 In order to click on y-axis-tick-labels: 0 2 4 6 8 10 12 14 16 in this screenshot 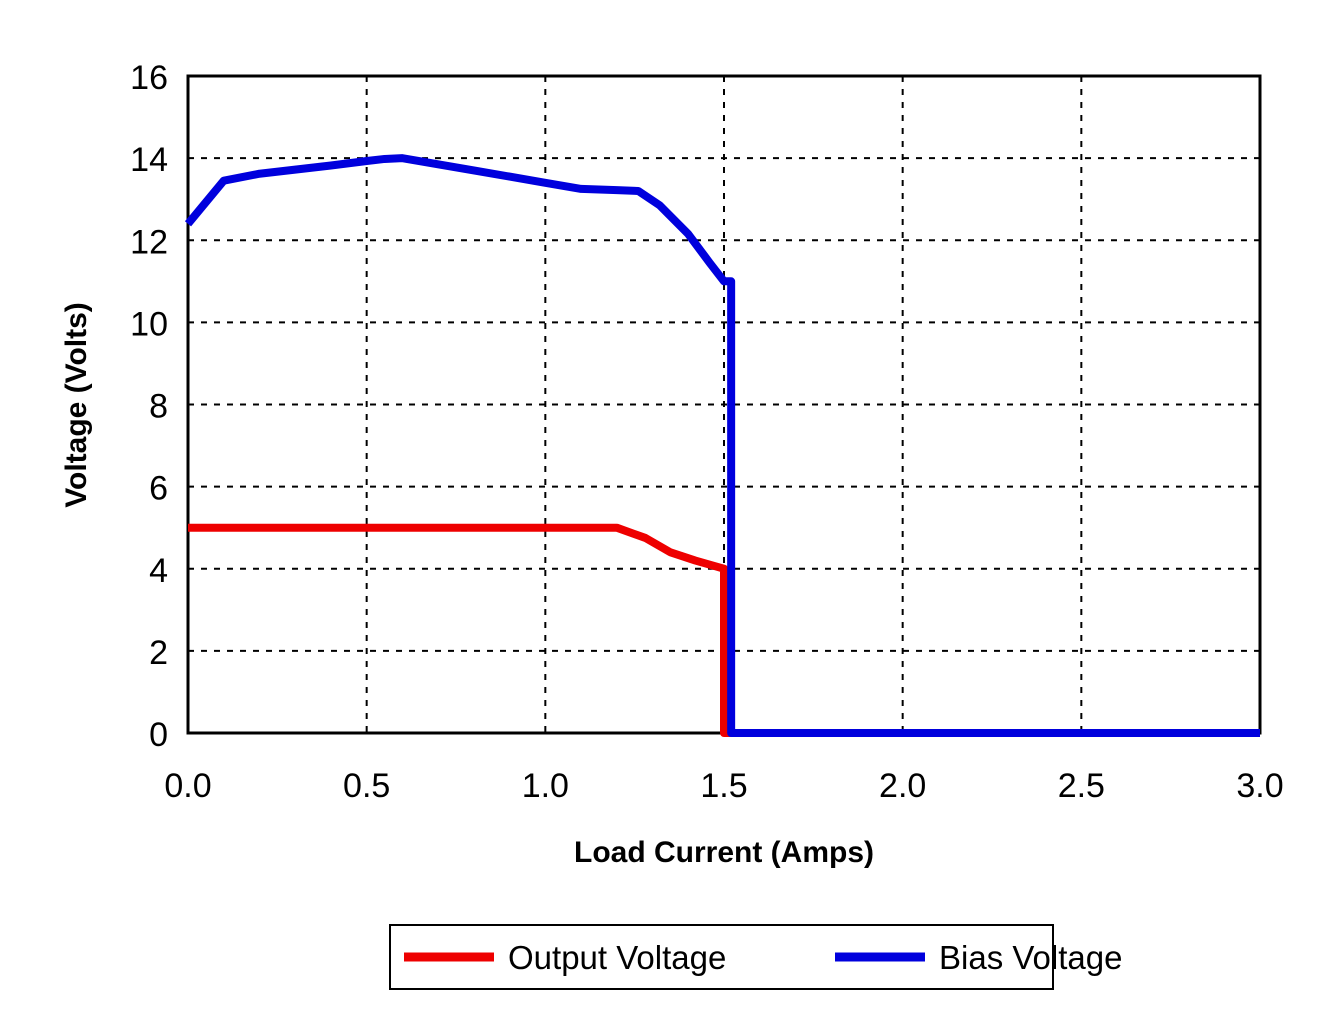, I will do `click(149, 406)`.